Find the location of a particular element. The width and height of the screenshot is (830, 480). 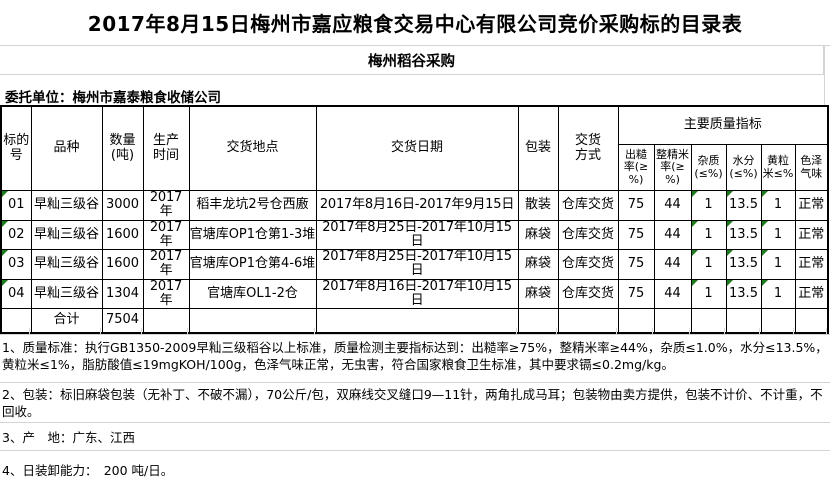

col-header-quantity: 数量 (吨) is located at coordinates (122, 148).